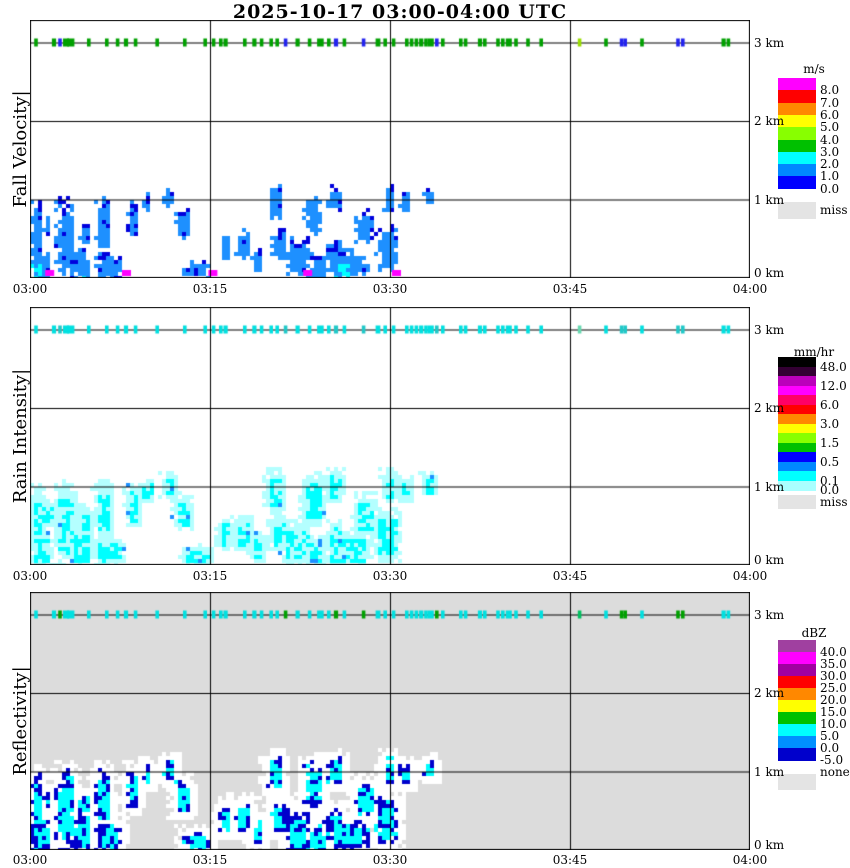 The image size is (850, 868). Describe the element at coordinates (400, 12) in the screenshot. I see `figure-title: 2025-10-17 03:00-04:00 UTC` at that location.